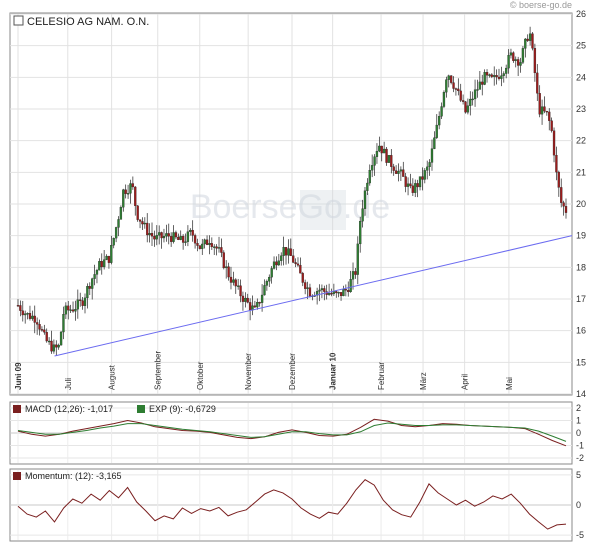 The image size is (612, 545). Describe the element at coordinates (88, 22) in the screenshot. I see `chart-title: CELESIO AG NAM. O.N.` at that location.